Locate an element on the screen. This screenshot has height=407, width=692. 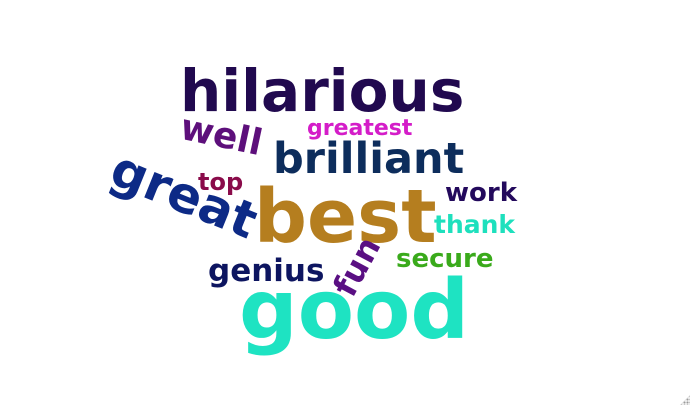
word-best: best is located at coordinates (345, 217).